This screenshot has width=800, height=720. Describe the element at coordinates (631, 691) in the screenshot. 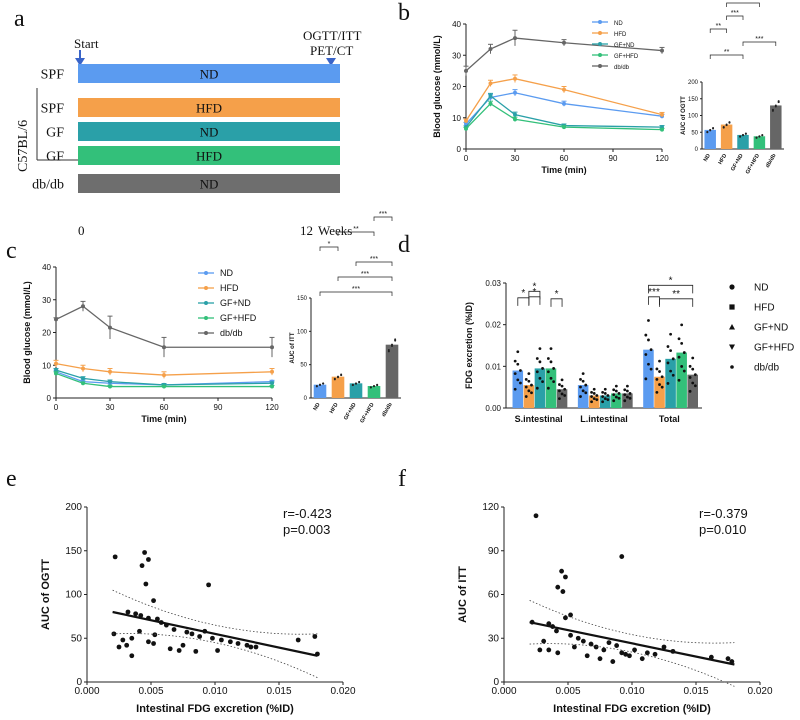

I see `x-tick-label: 0.010` at that location.